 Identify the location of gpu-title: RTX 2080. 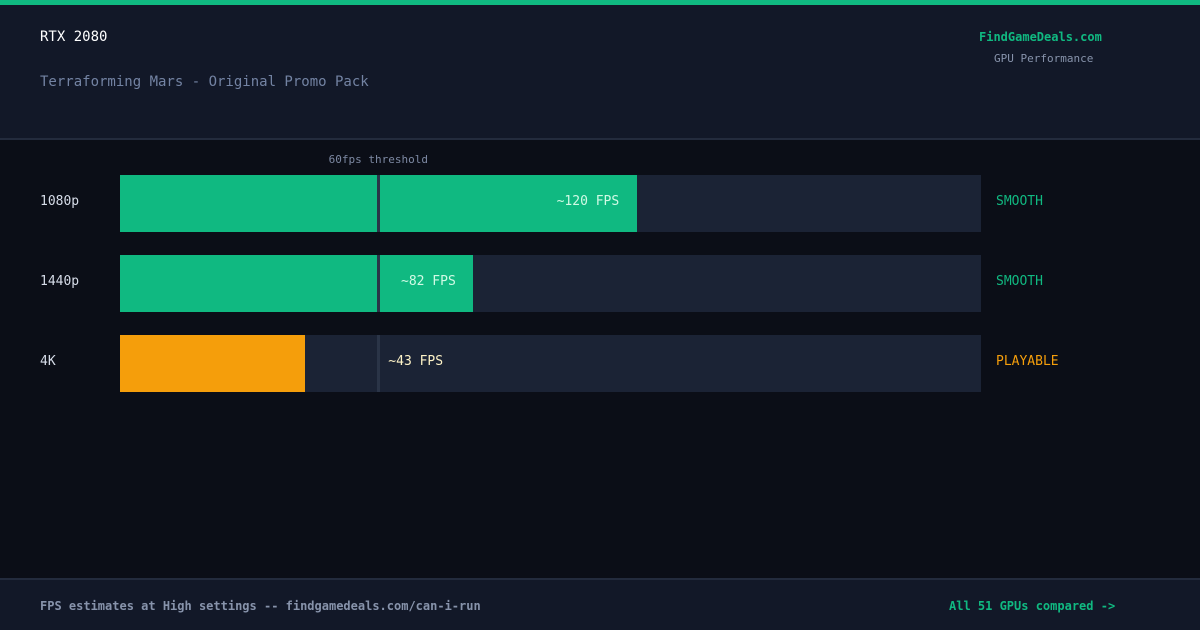
(74, 37).